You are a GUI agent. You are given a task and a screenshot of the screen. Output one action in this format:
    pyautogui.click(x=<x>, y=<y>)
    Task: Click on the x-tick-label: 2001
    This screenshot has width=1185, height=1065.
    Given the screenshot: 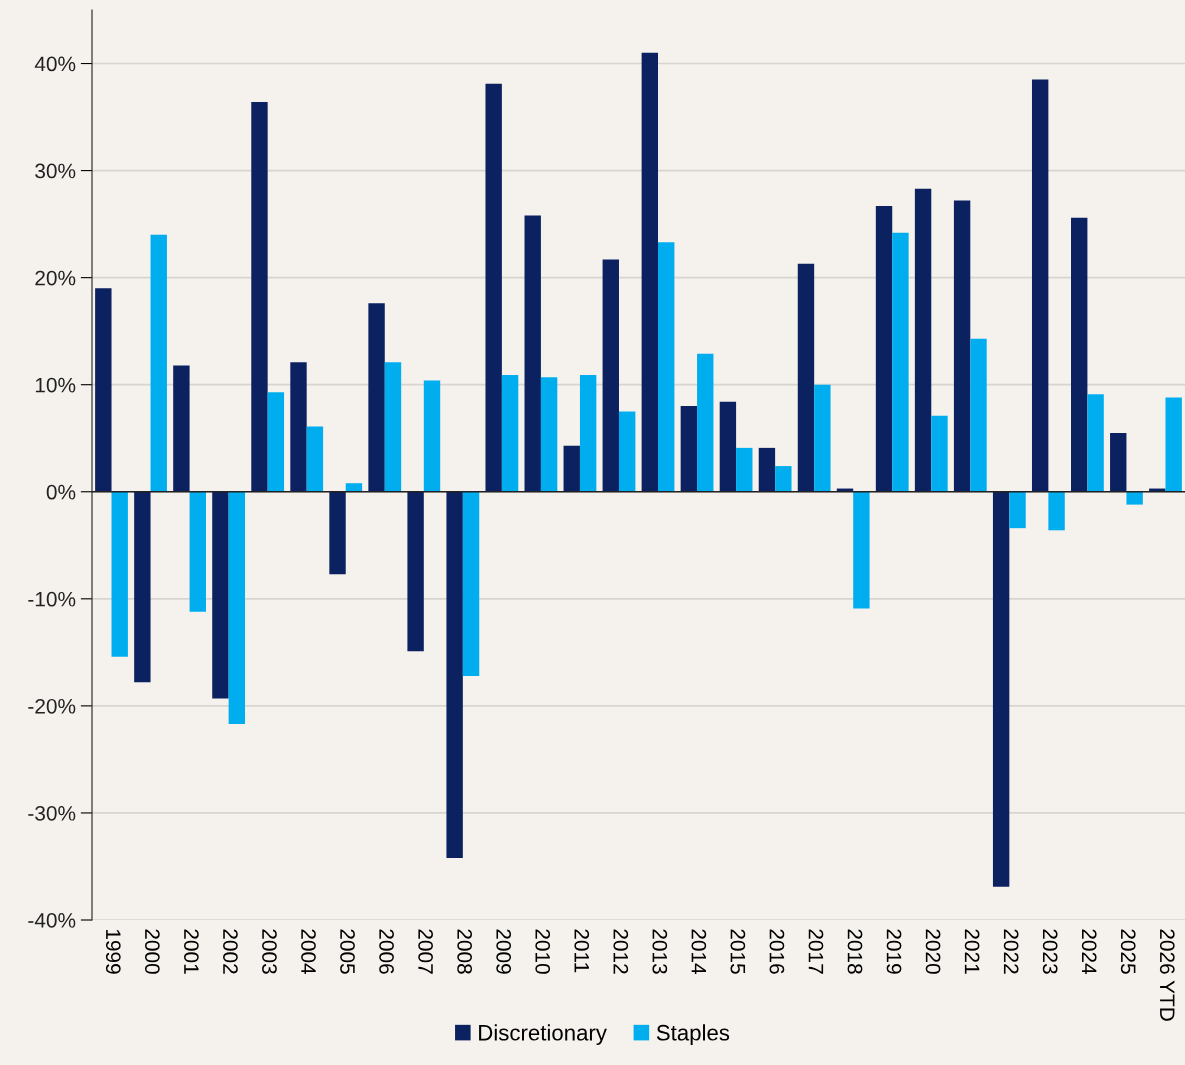 What is the action you would take?
    pyautogui.click(x=191, y=951)
    